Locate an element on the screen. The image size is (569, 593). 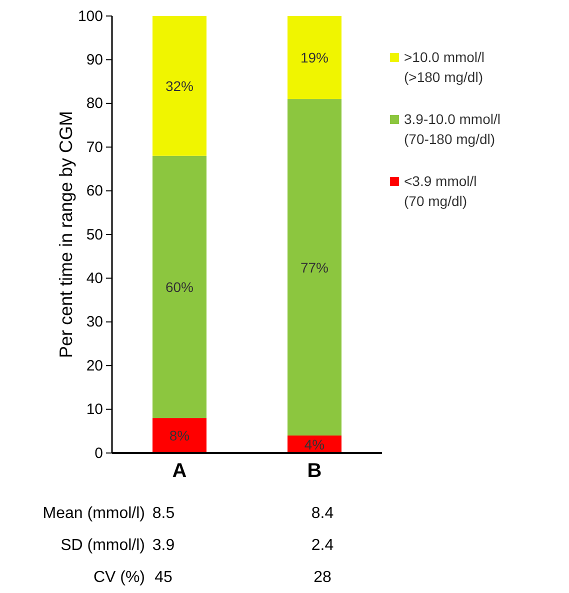
x-tick-label: B is located at coordinates (314, 471).